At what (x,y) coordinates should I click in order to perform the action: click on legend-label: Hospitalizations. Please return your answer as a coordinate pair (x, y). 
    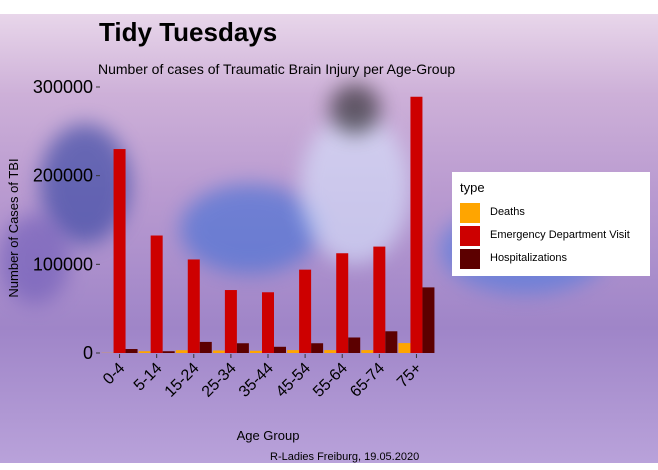
    Looking at the image, I should click on (529, 258).